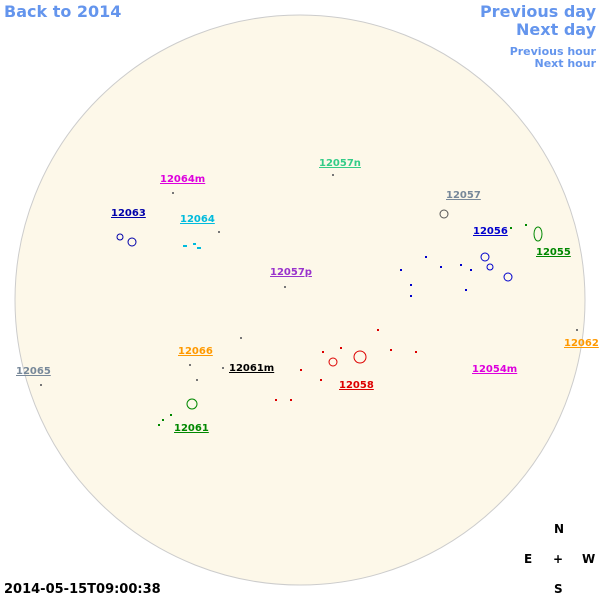 The width and height of the screenshot is (600, 600). Describe the element at coordinates (589, 559) in the screenshot. I see `compass-west: W` at that location.